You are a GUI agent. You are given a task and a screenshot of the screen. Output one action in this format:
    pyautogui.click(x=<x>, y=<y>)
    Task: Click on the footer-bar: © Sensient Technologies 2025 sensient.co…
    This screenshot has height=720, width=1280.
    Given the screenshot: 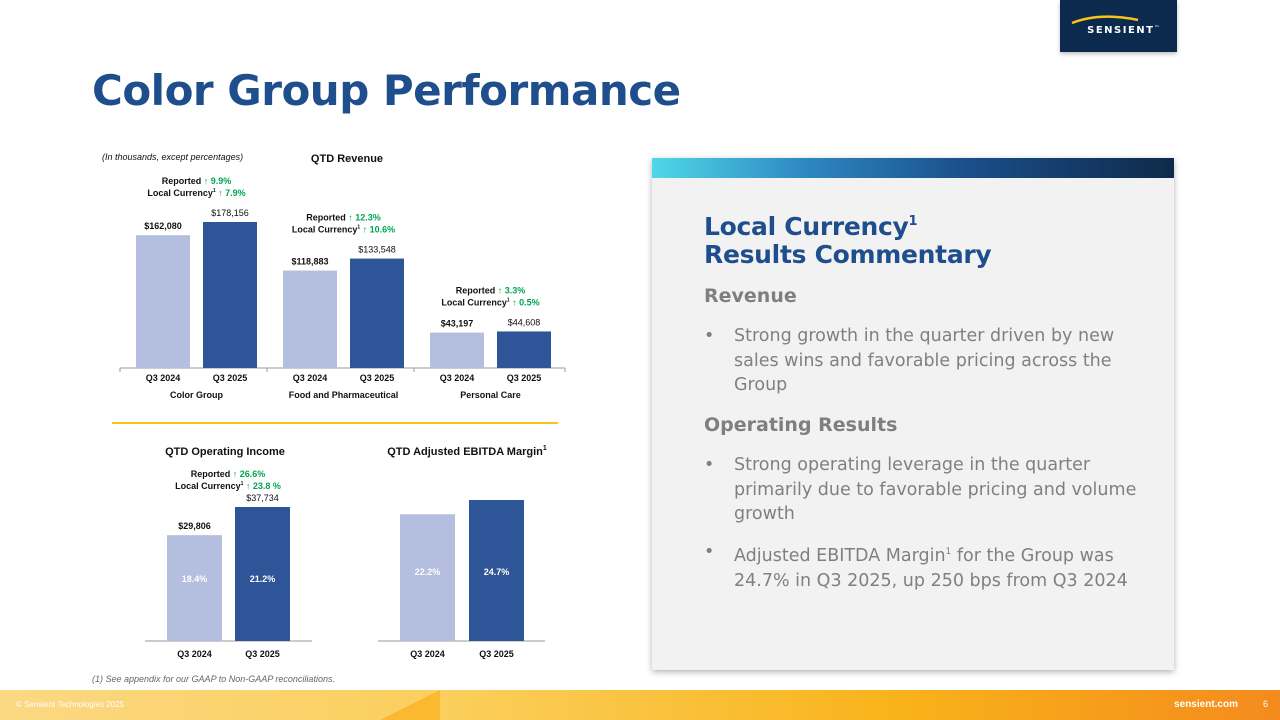 What is the action you would take?
    pyautogui.click(x=640, y=705)
    